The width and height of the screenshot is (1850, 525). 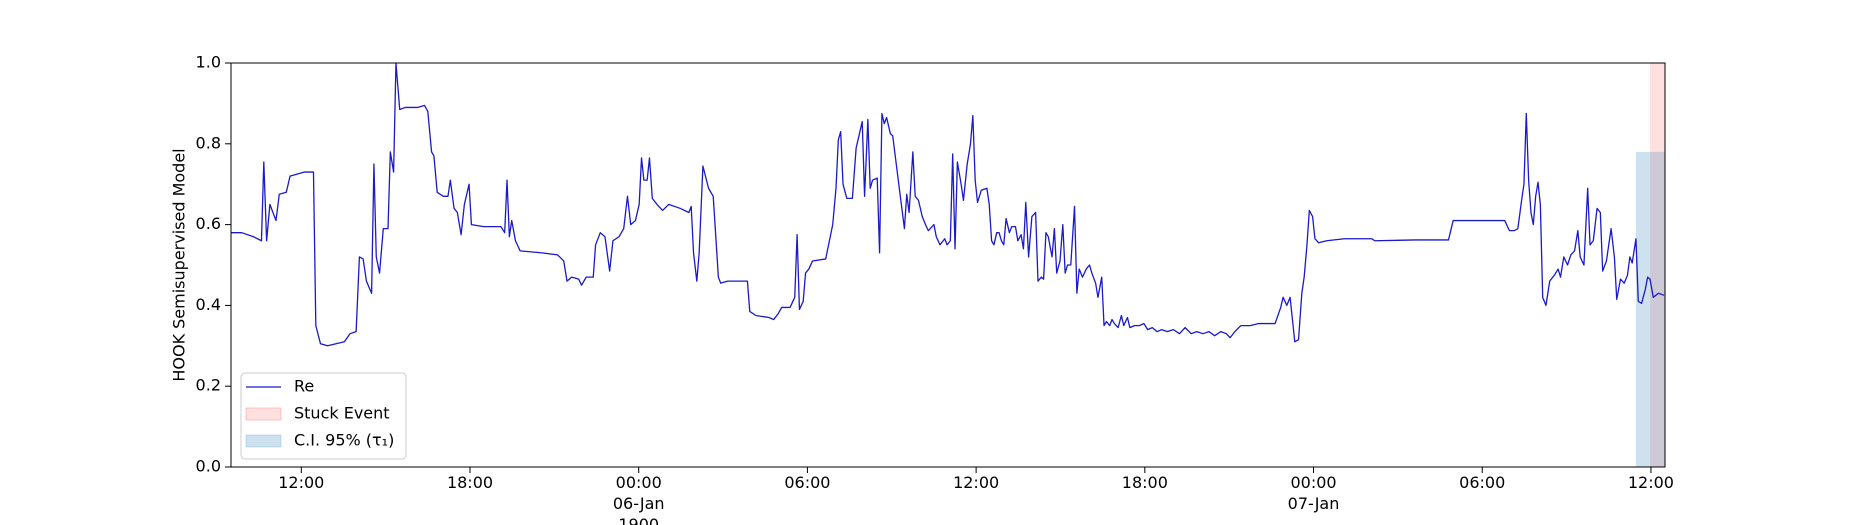 I want to click on y-tick-label: 0.4, so click(x=208, y=304).